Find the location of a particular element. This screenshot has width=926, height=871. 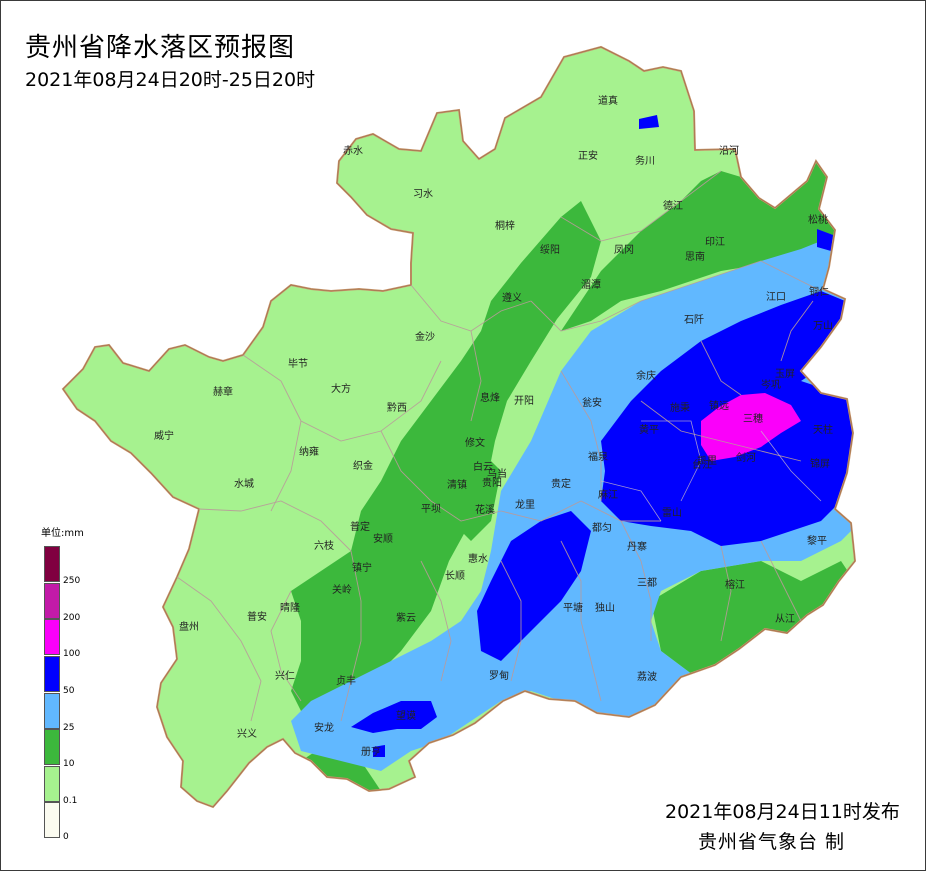

city-label: 榕江 is located at coordinates (735, 584).